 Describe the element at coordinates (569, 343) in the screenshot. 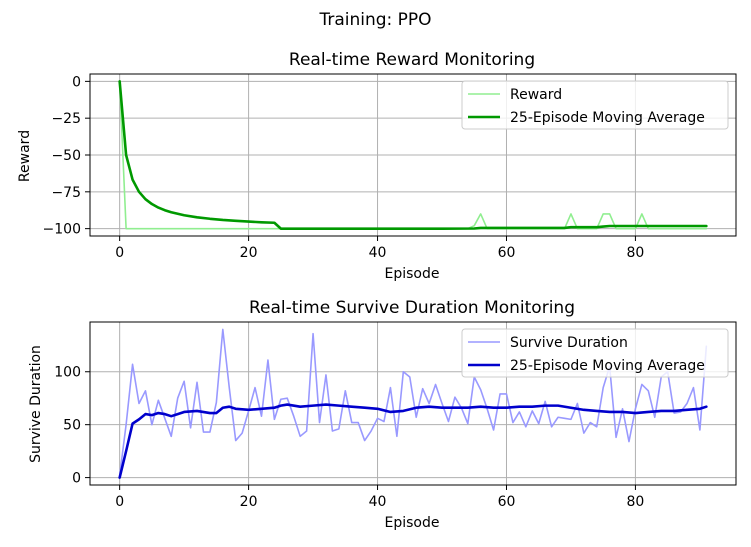

I see `duration-legend-label: Survive Duration` at that location.